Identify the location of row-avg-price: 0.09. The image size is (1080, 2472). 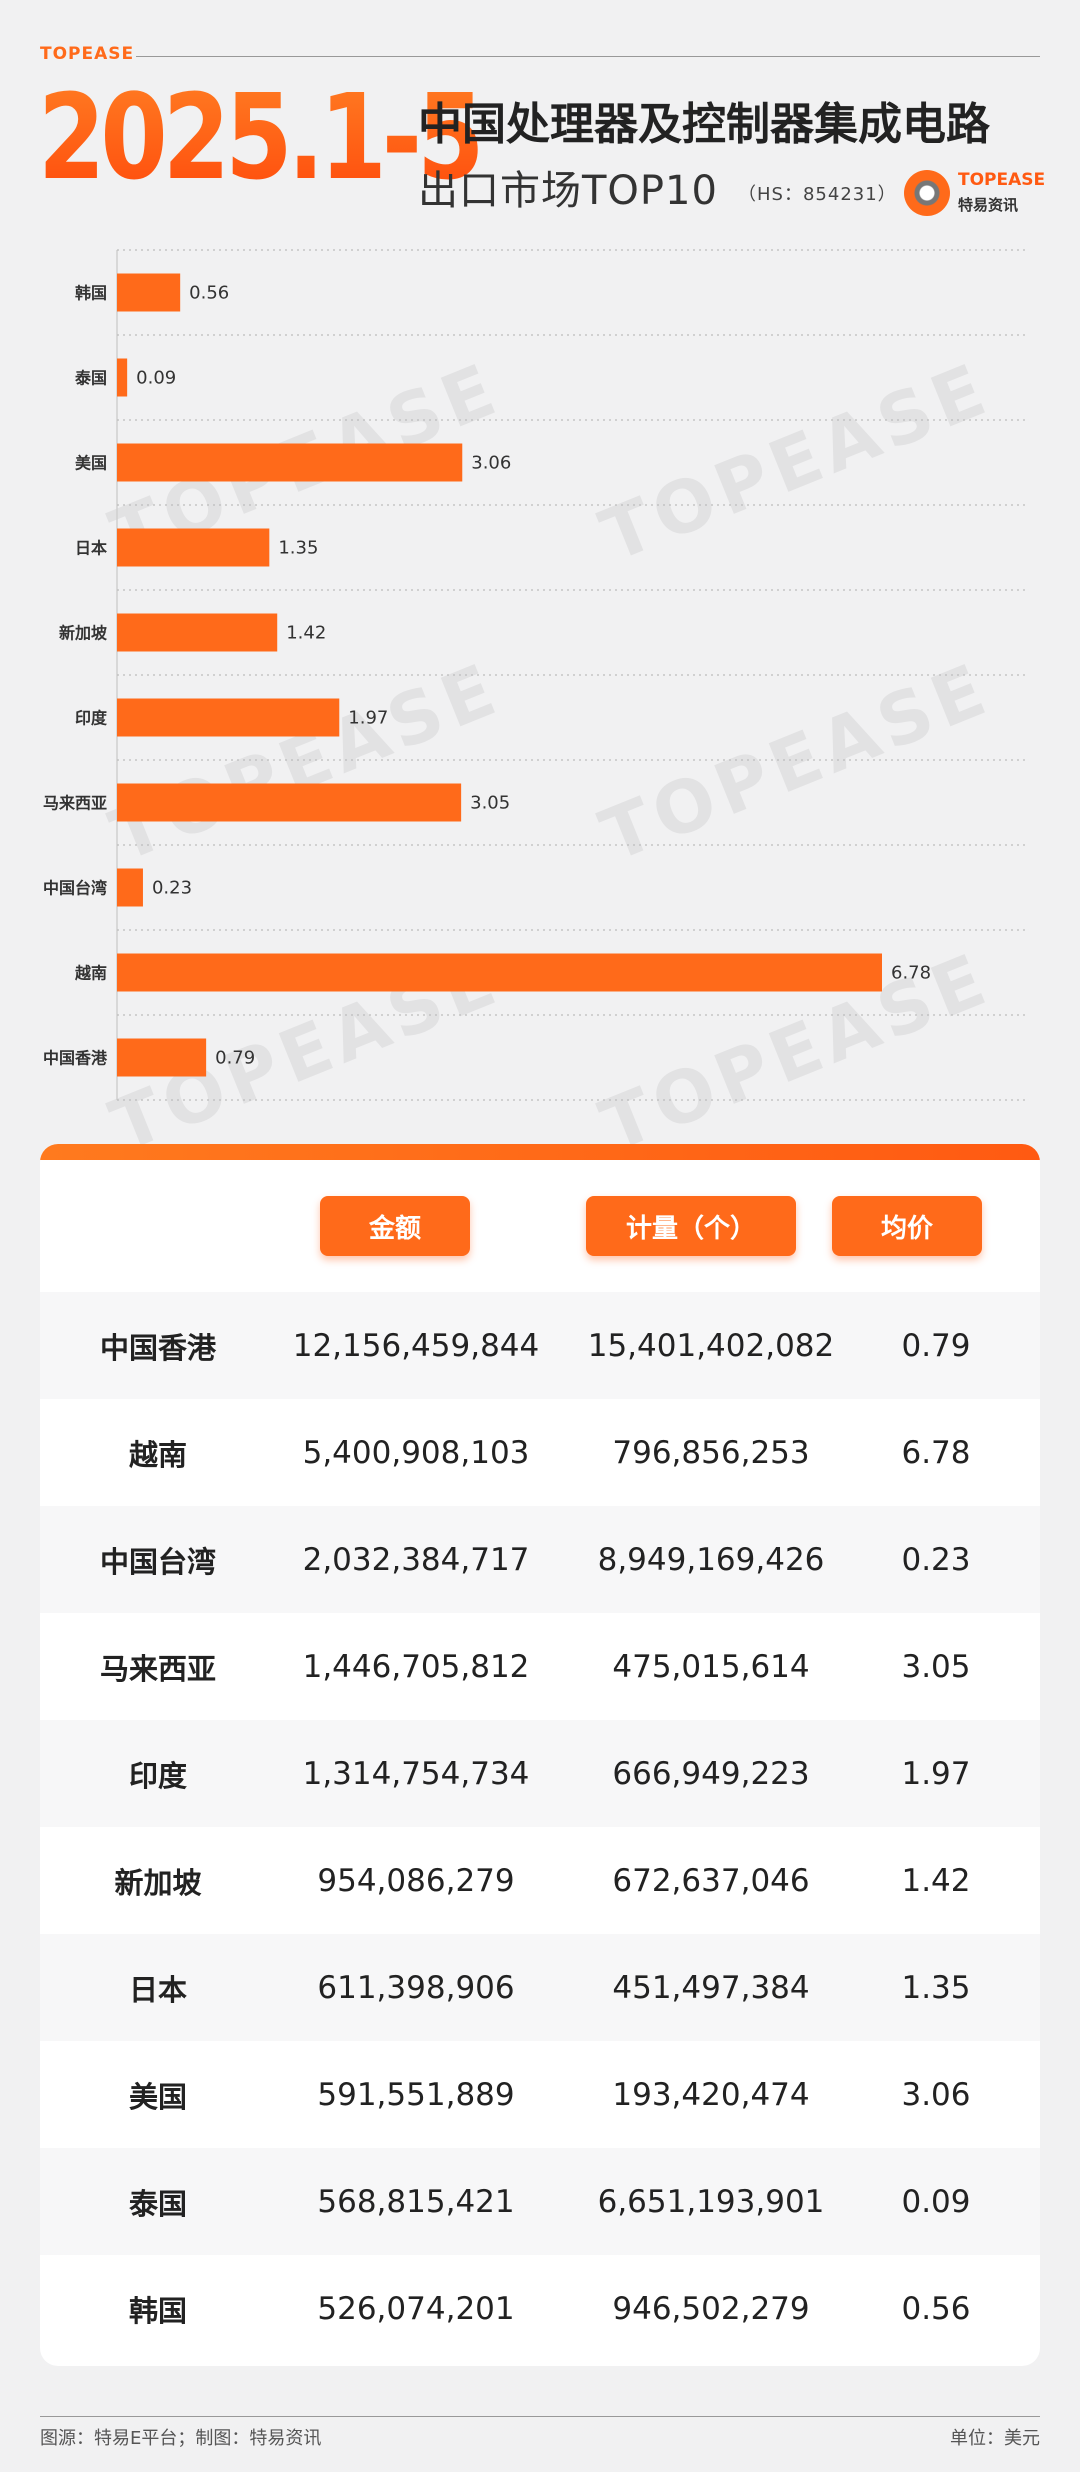
(936, 2201).